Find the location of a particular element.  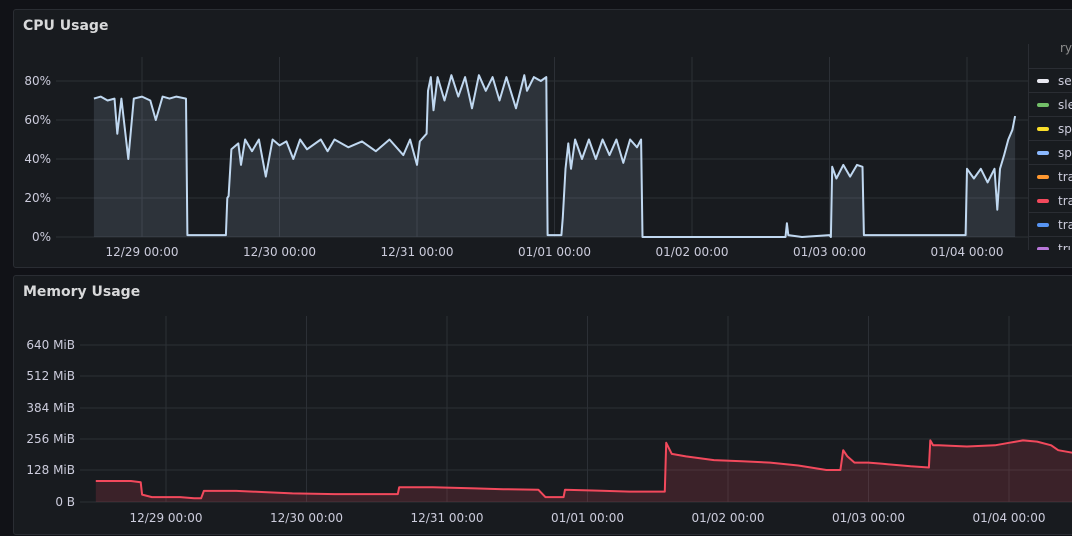

y-tick-label: 80% is located at coordinates (37, 81).